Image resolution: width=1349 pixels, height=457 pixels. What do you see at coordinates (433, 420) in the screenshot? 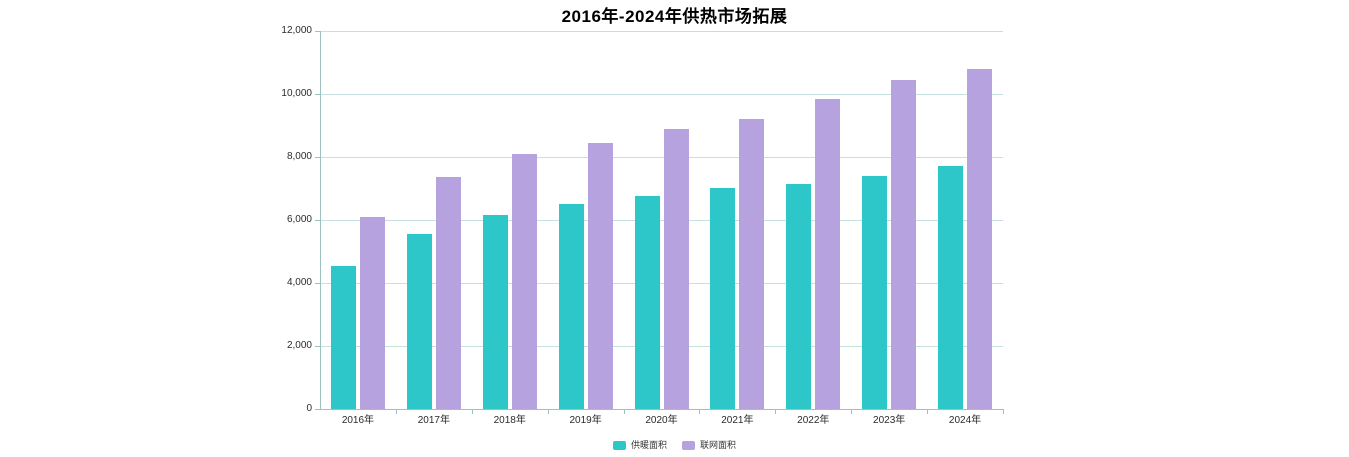
I see `x-axis-label: 2017年` at bounding box center [433, 420].